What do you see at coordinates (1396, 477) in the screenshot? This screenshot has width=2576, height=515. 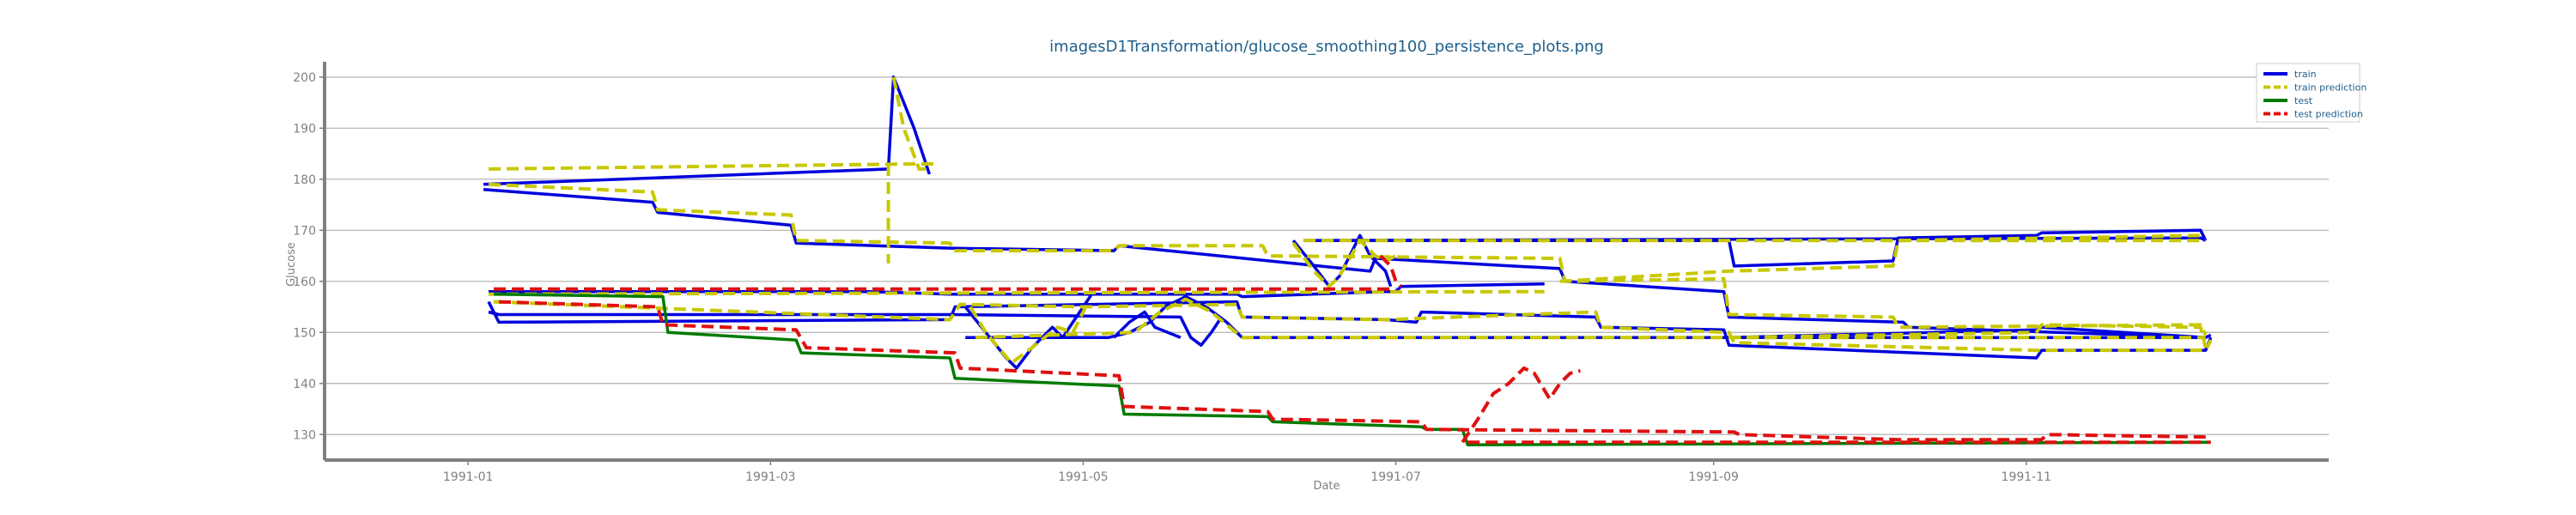 I see `x-tick-label: 1991-07` at bounding box center [1396, 477].